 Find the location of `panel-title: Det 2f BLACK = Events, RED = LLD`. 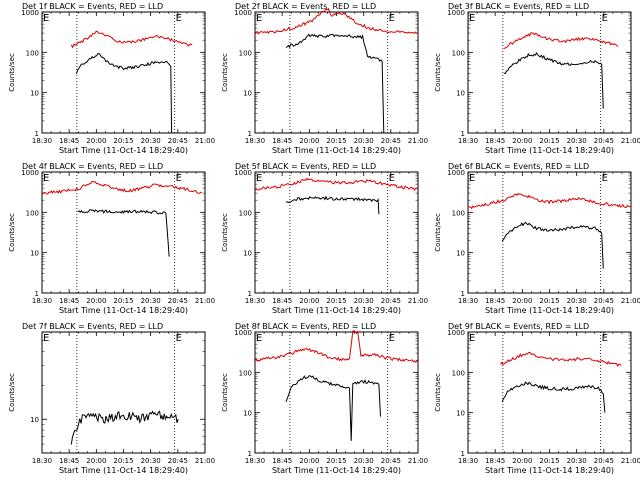

panel-title: Det 2f BLACK = Events, RED = LLD is located at coordinates (305, 6).